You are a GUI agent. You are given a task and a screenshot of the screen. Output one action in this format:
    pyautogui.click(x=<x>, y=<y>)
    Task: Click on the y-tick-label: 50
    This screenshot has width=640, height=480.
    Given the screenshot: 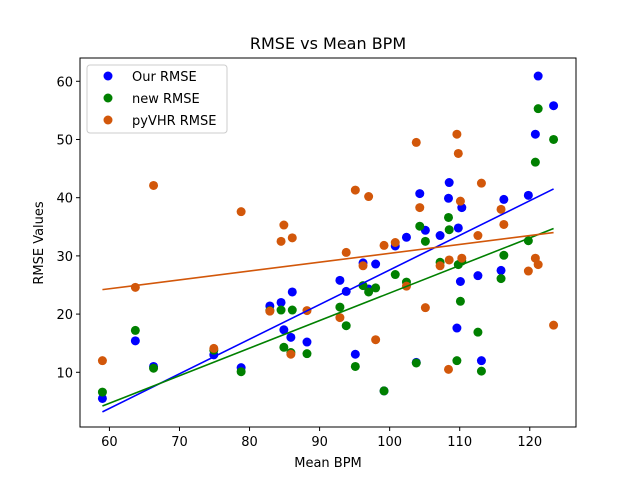 What is the action you would take?
    pyautogui.click(x=64, y=140)
    